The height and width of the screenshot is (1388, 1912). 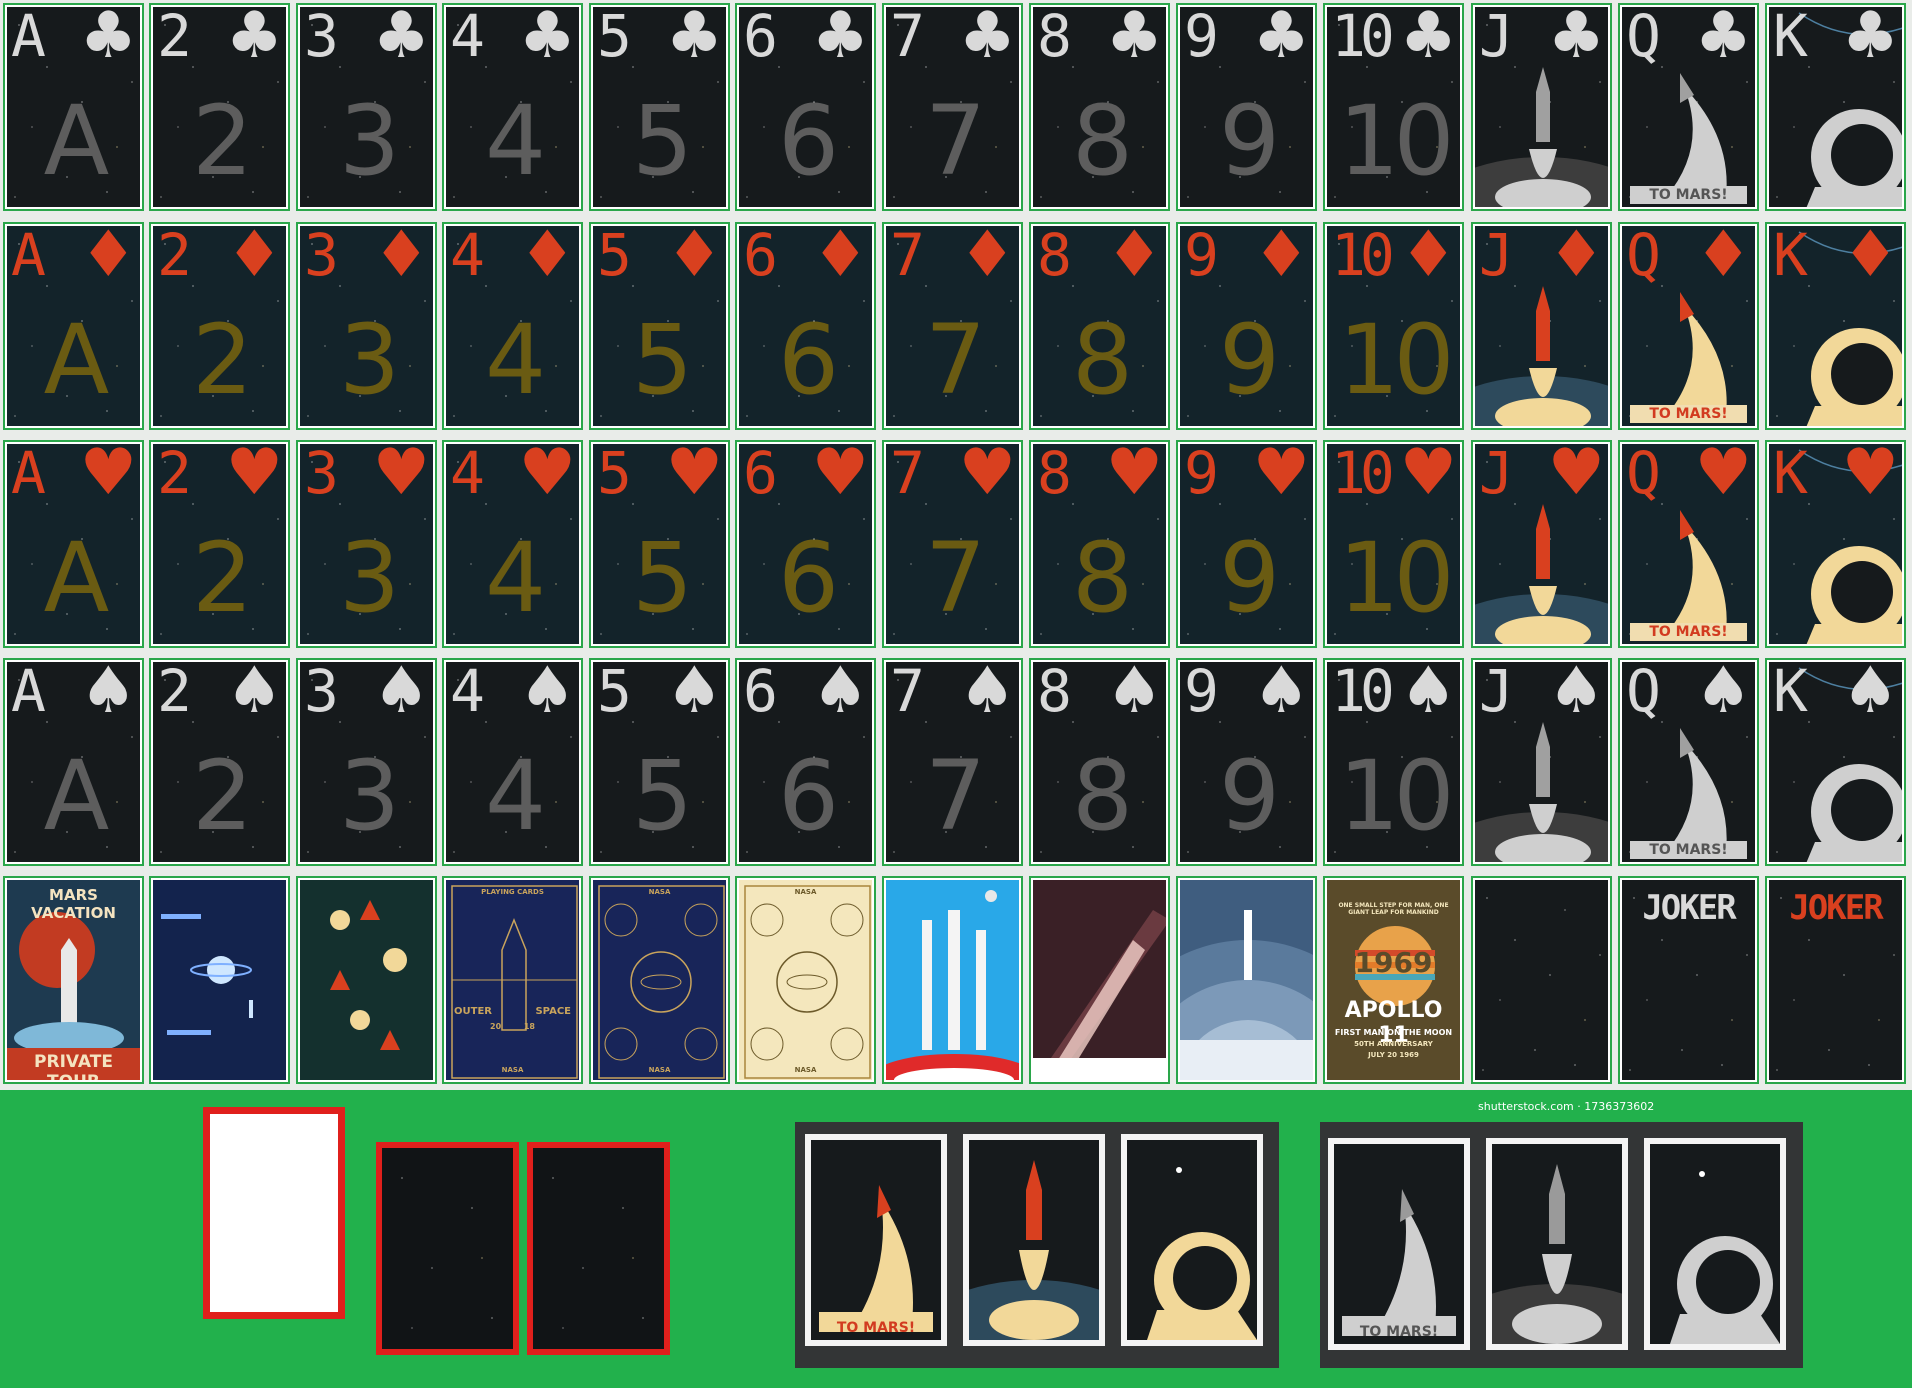 I want to click on card-3-of-spades: 3 ♠ 3, so click(x=366, y=762).